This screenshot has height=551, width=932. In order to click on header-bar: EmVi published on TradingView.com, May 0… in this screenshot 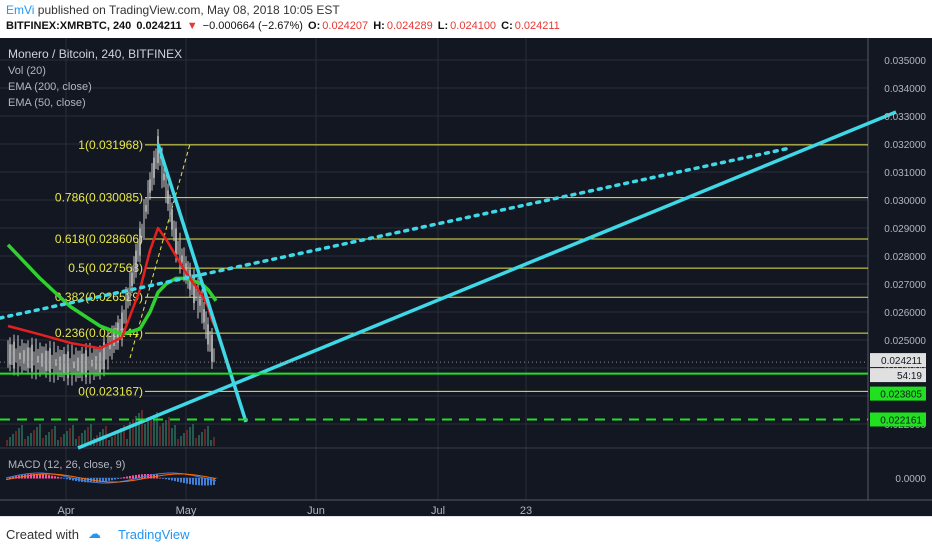, I will do `click(466, 19)`.